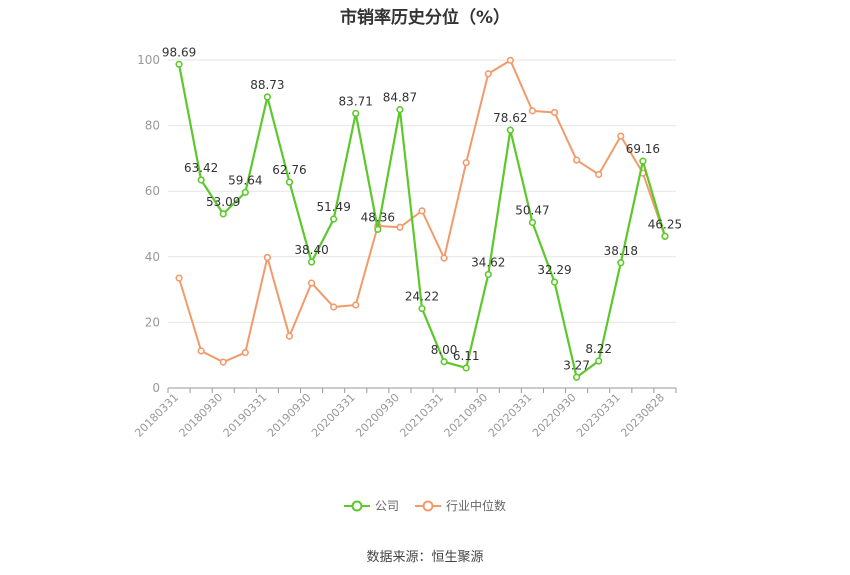 This screenshot has width=850, height=575. What do you see at coordinates (532, 210) in the screenshot?
I see `data-label: 50.47` at bounding box center [532, 210].